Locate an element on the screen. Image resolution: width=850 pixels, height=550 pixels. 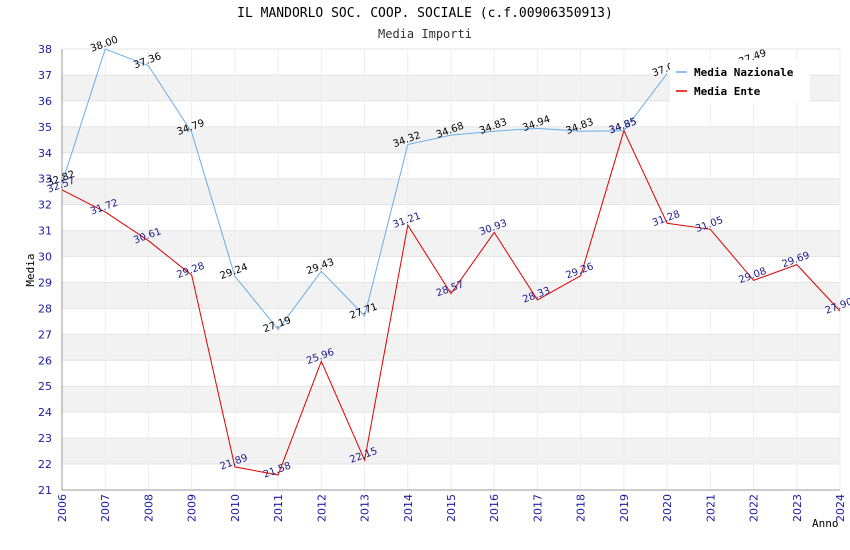
x-tick-label: 2021 is located at coordinates (710, 508).